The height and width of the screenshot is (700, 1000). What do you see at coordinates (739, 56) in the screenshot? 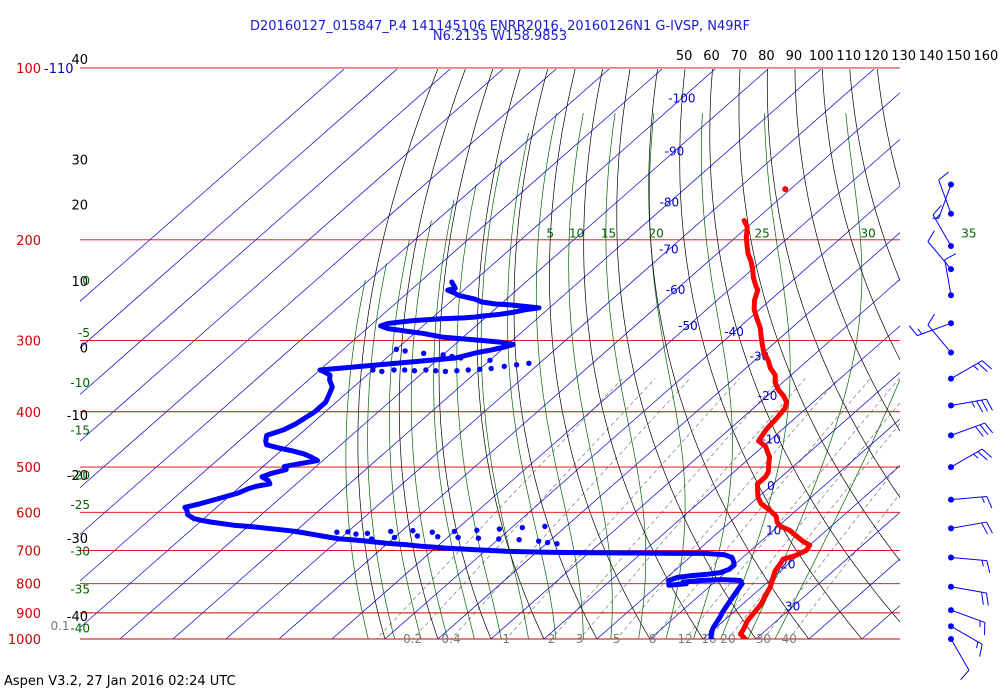
I see `theta-top-label: 70` at bounding box center [739, 56].